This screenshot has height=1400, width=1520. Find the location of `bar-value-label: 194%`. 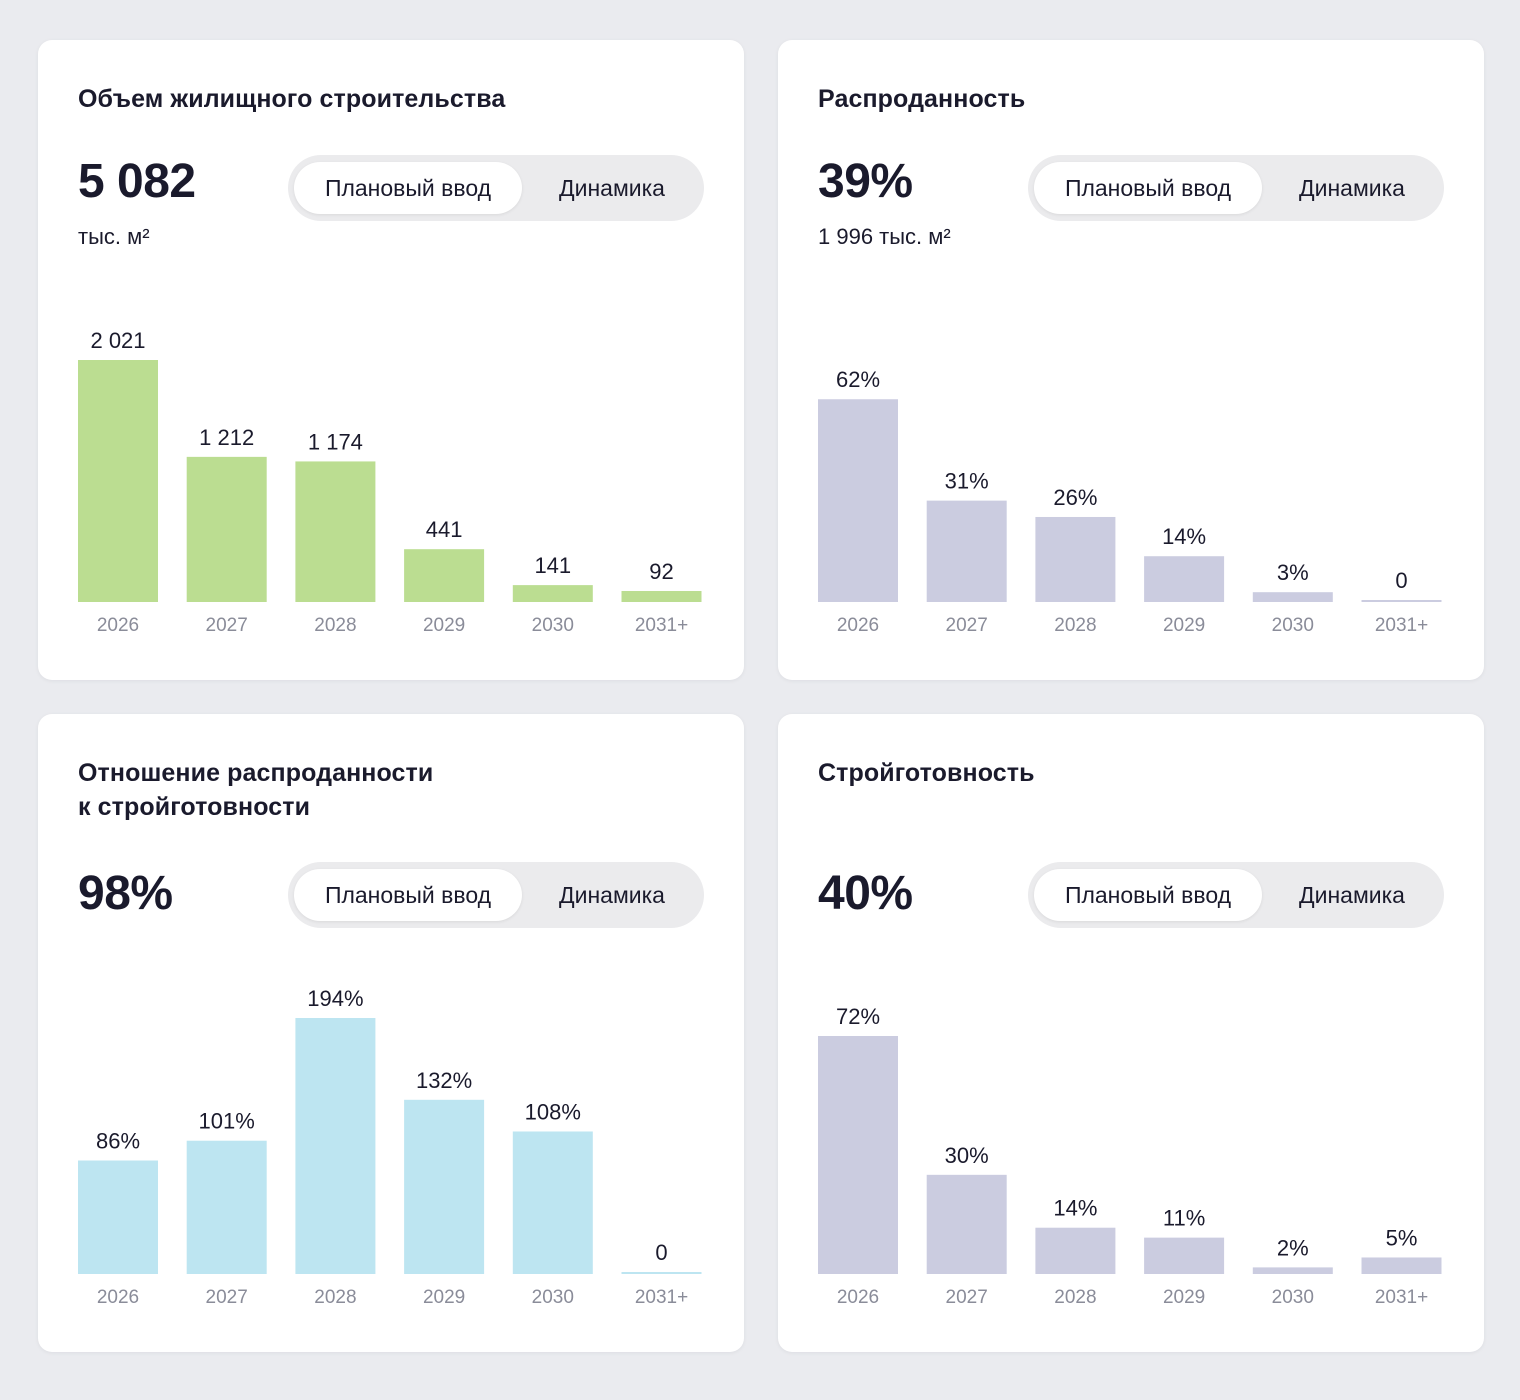

bar-value-label: 194% is located at coordinates (335, 998).